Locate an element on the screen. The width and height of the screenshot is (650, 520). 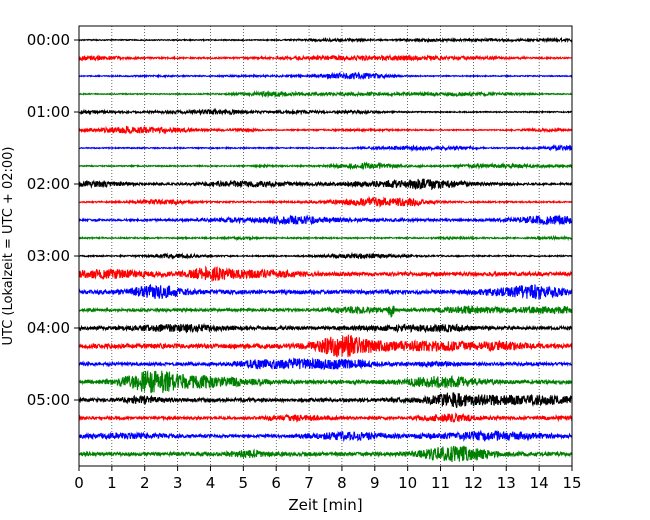
x-tick-label: 14 is located at coordinates (539, 483).